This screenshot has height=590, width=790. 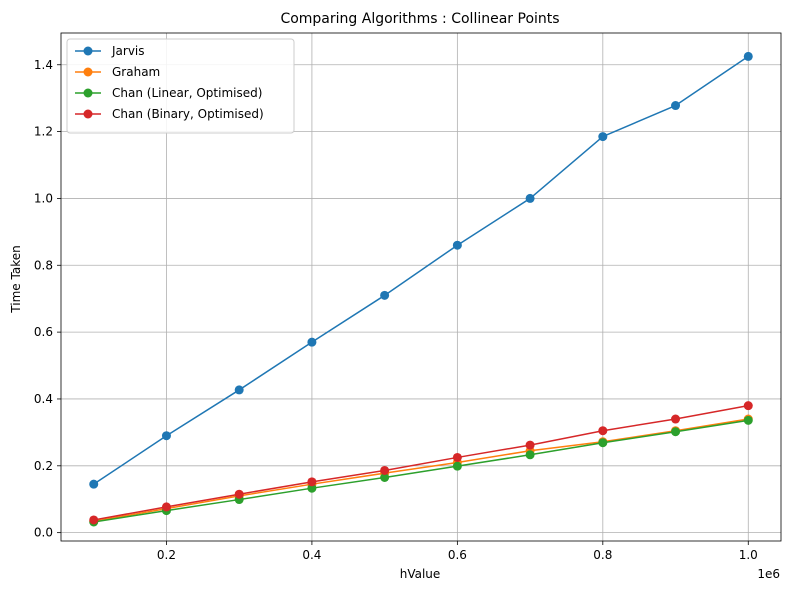 What do you see at coordinates (128, 51) in the screenshot?
I see `legend-label: Jarvis` at bounding box center [128, 51].